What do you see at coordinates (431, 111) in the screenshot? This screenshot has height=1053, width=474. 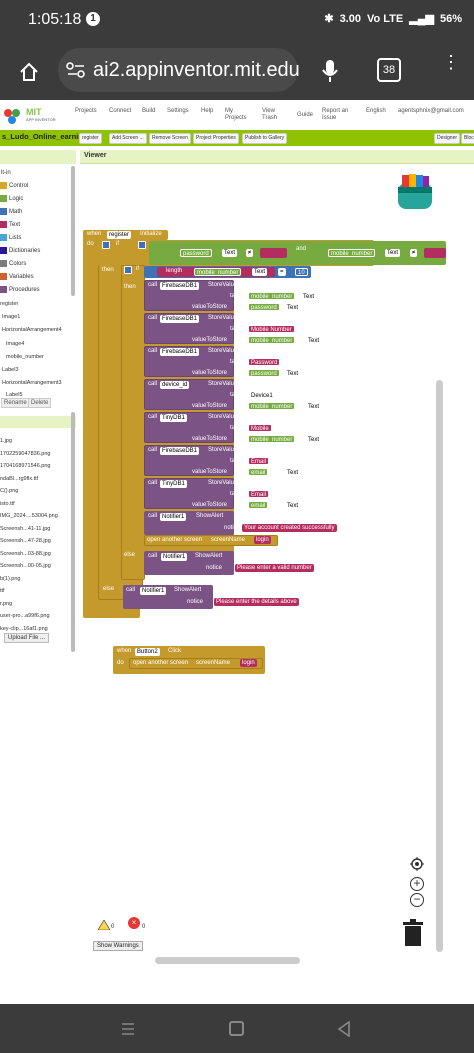 I see `nav-account: agentsphnix@gmail.com` at bounding box center [431, 111].